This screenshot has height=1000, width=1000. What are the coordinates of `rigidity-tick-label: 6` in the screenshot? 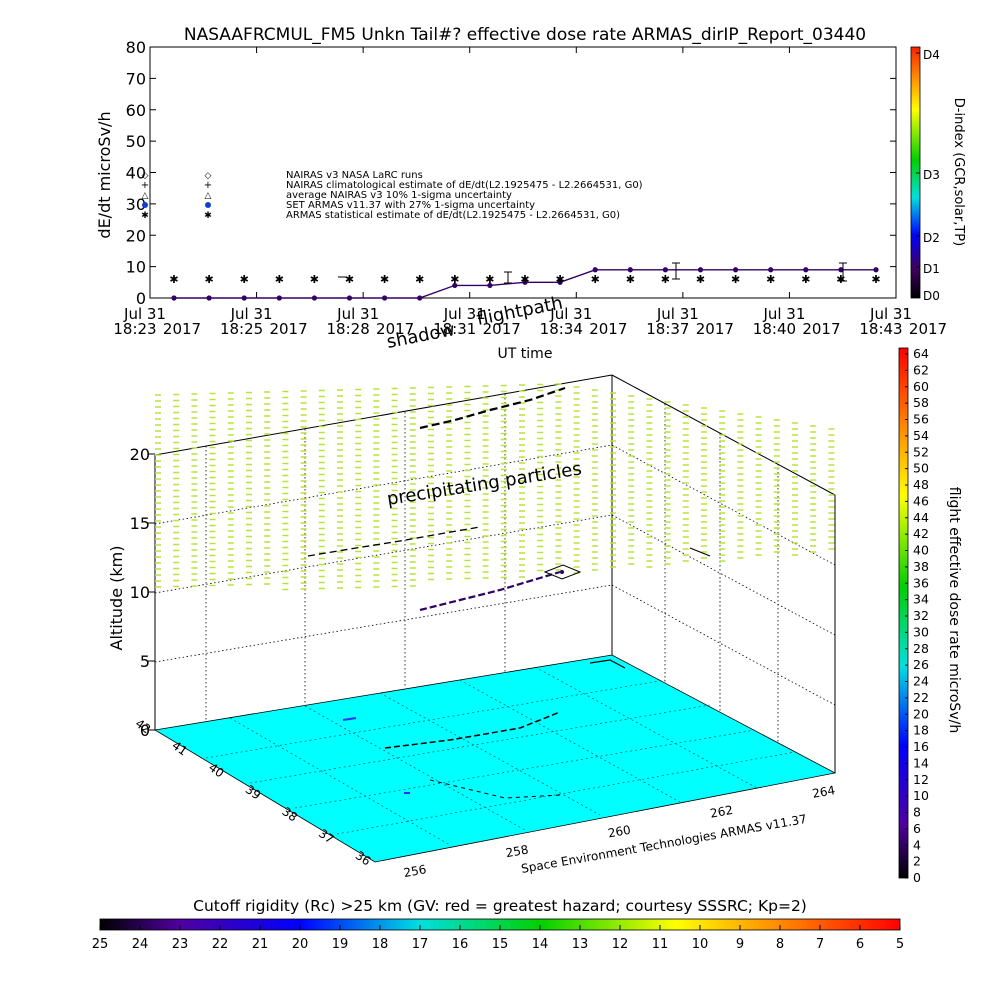 It's located at (860, 944).